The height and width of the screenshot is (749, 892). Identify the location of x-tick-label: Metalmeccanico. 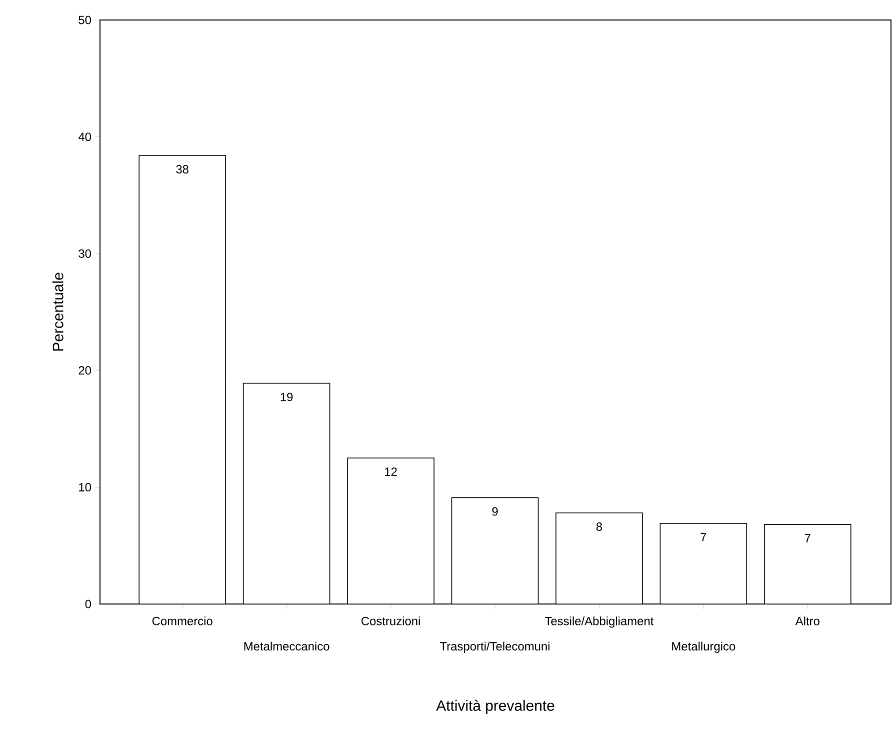
(287, 646).